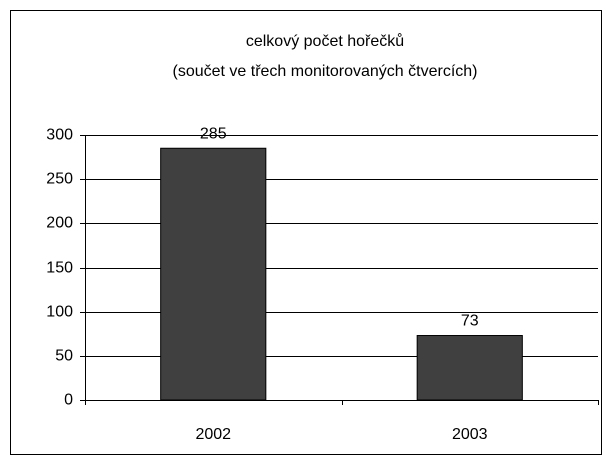 The image size is (612, 463). I want to click on y-tick-label: 100, so click(59, 312).